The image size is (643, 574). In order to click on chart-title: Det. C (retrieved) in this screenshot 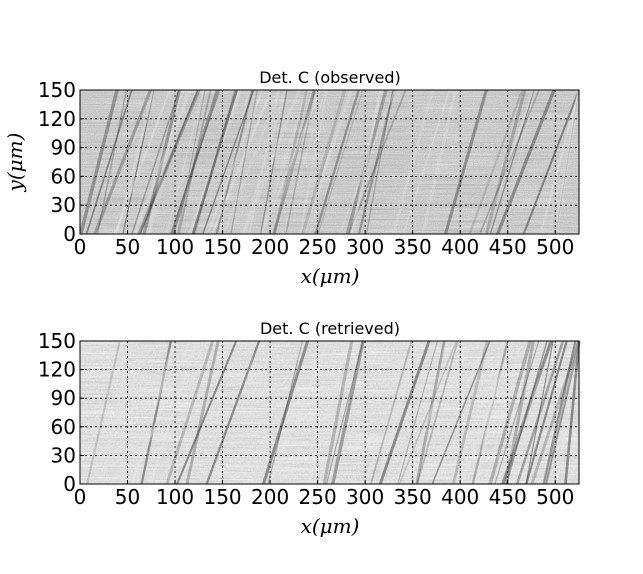, I will do `click(330, 328)`.